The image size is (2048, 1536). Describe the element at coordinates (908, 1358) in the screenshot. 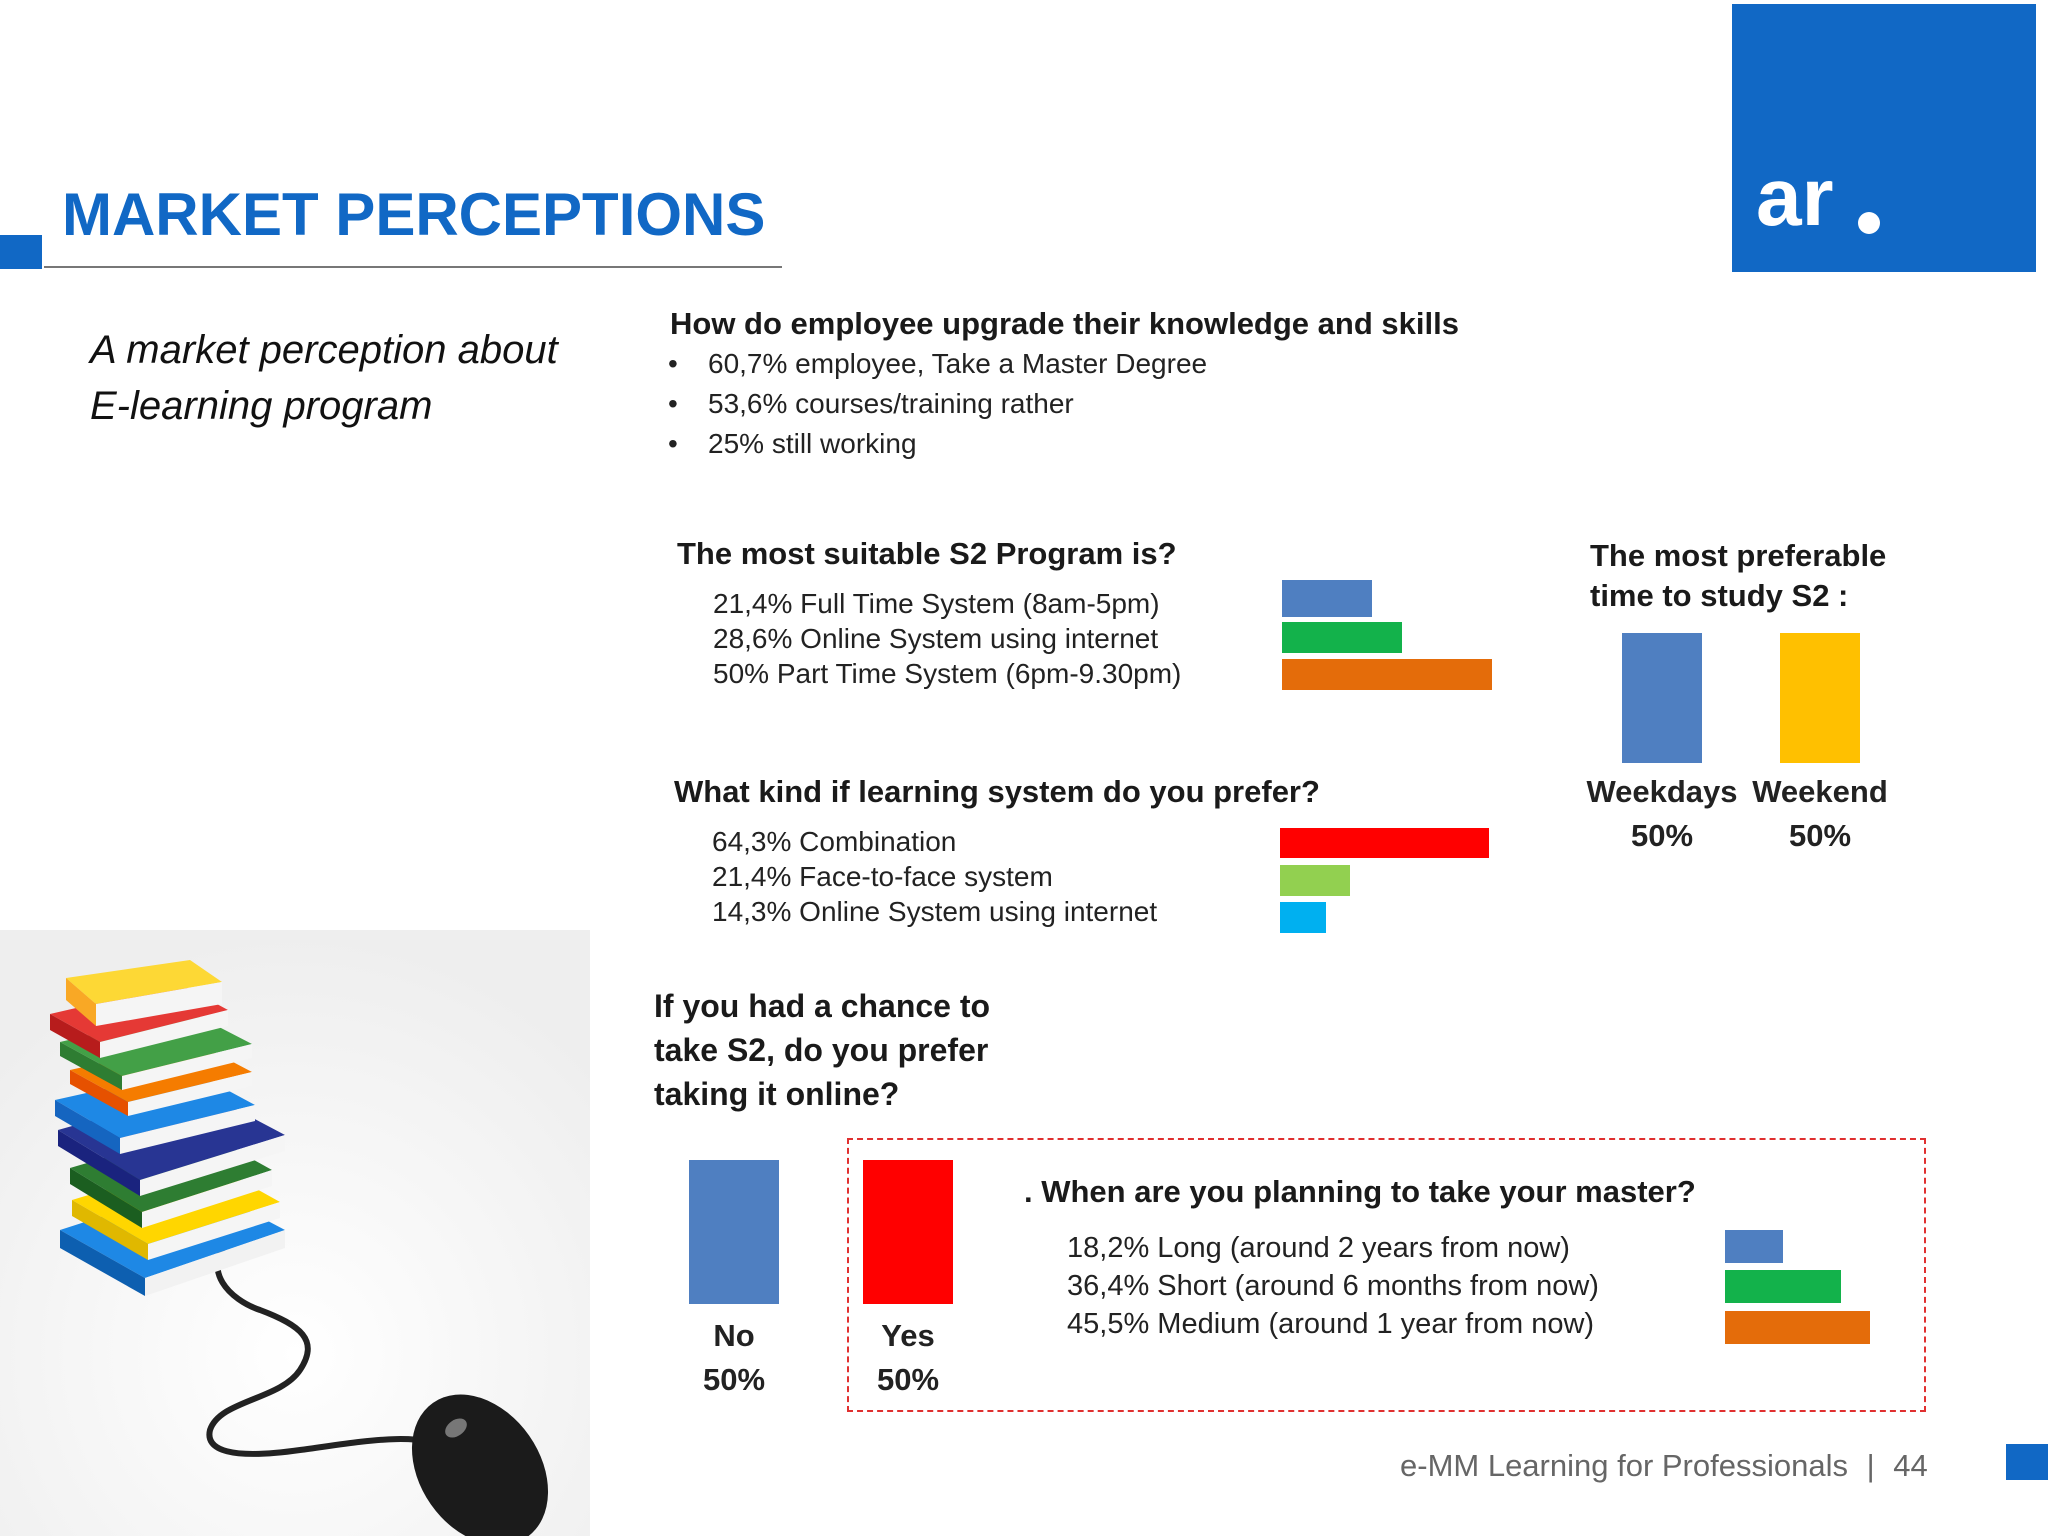

I see `online-label-yes: Yes 50%` at that location.